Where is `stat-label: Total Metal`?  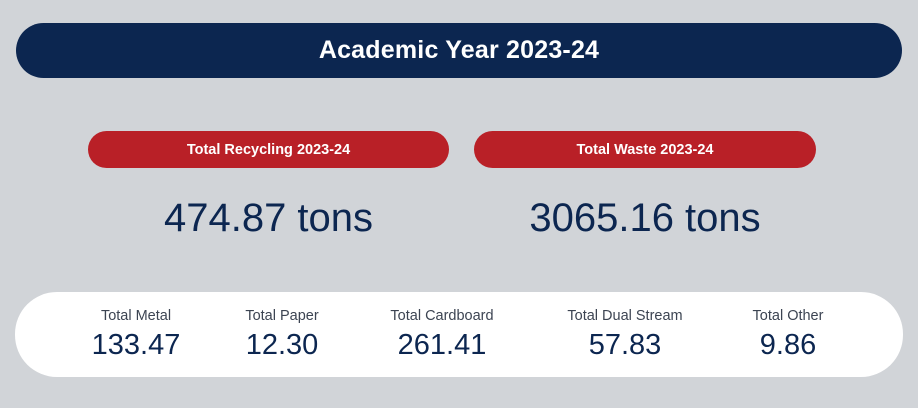 stat-label: Total Metal is located at coordinates (136, 316).